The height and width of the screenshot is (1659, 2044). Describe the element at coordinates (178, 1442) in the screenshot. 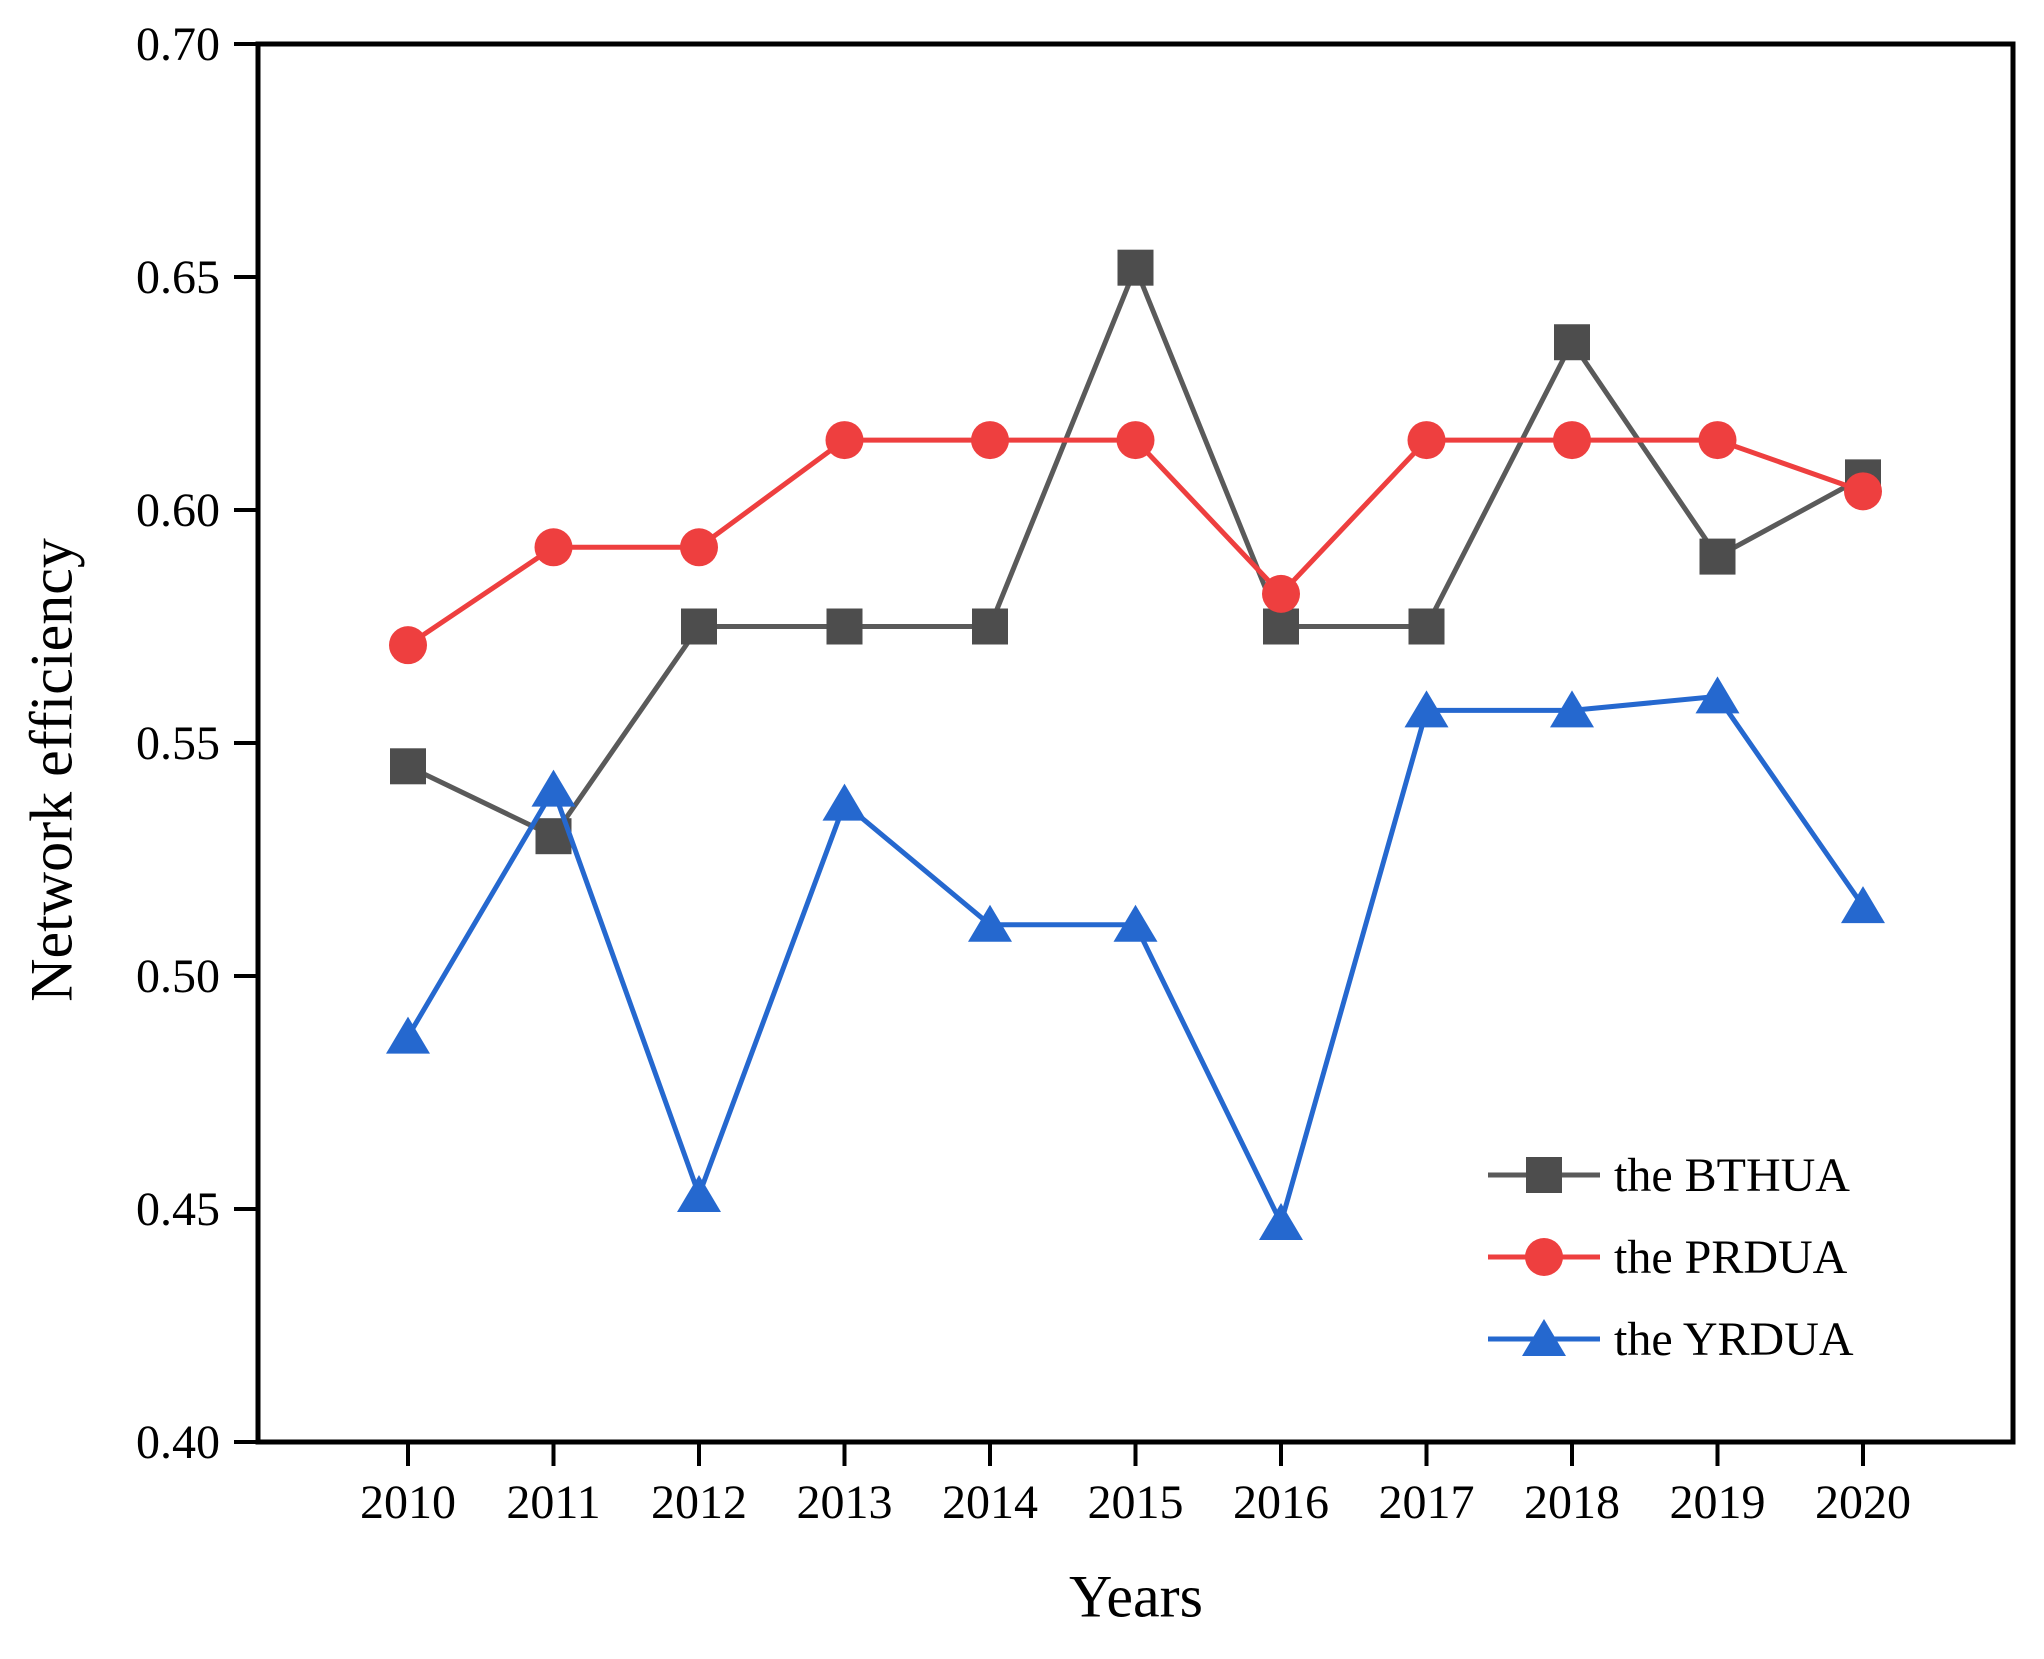

I see `y-tick-label: 0.40` at that location.